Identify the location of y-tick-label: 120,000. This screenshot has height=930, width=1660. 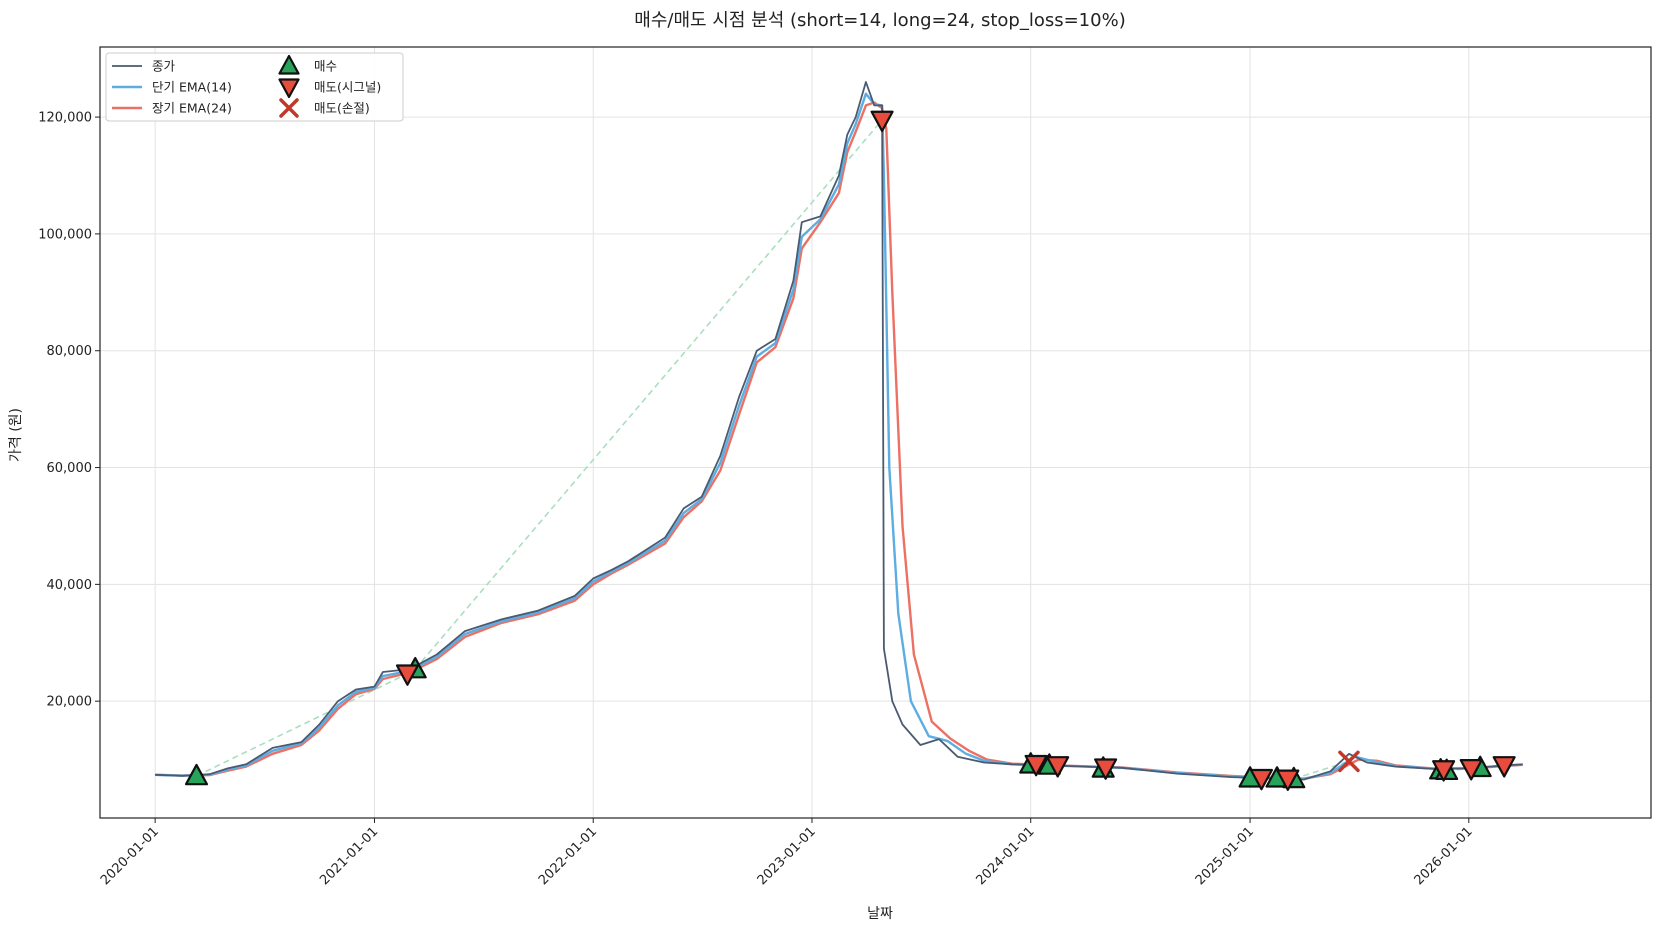
(65, 118).